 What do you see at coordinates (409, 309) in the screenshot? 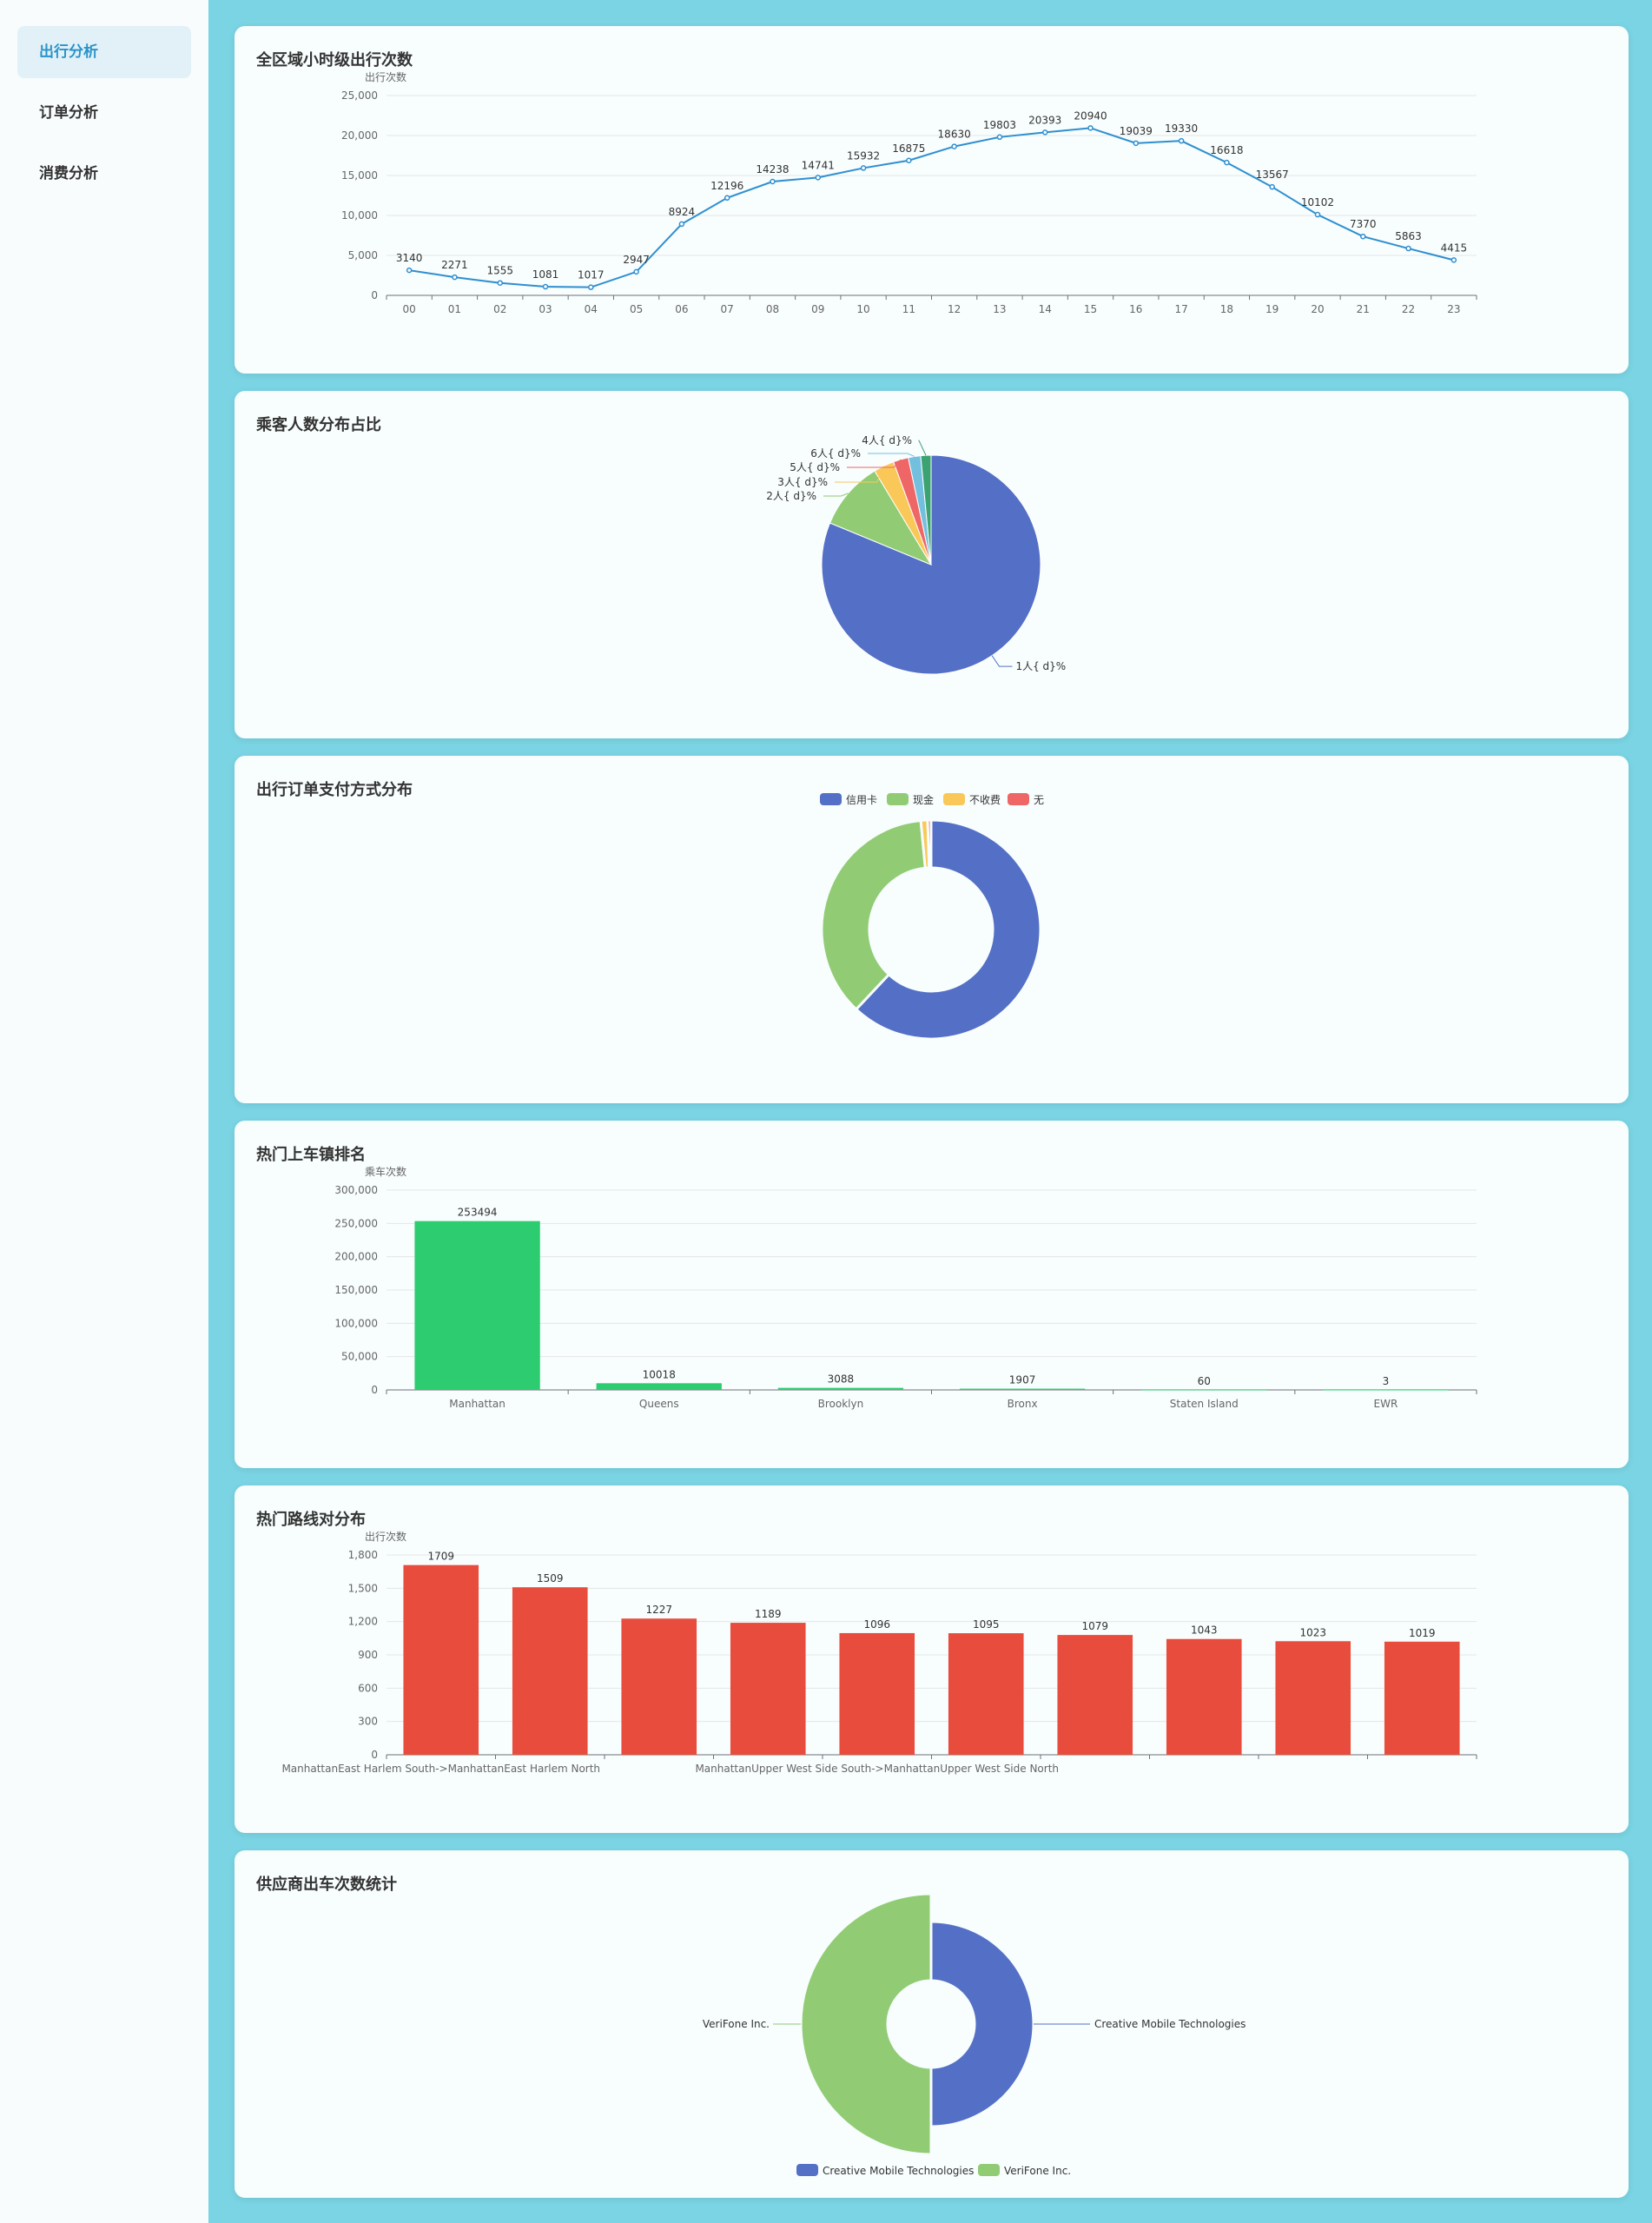
I see `x-tick-label: 00` at bounding box center [409, 309].